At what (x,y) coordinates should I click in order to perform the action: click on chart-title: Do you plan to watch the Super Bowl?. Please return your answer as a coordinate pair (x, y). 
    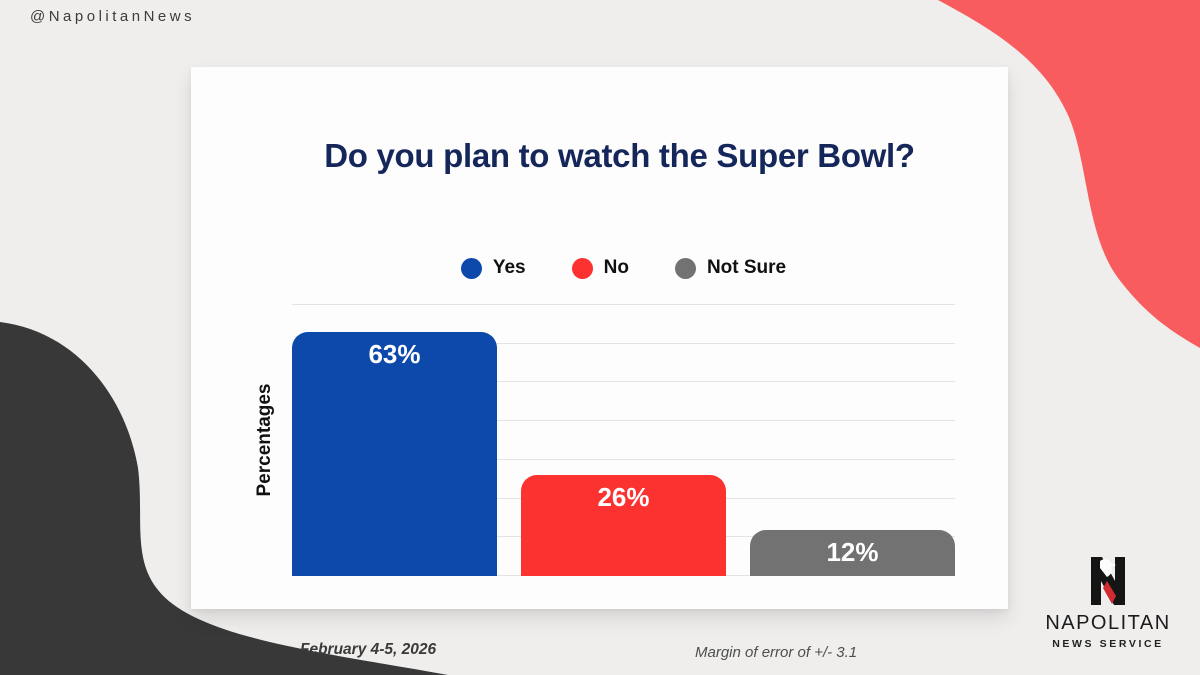
    Looking at the image, I should click on (619, 155).